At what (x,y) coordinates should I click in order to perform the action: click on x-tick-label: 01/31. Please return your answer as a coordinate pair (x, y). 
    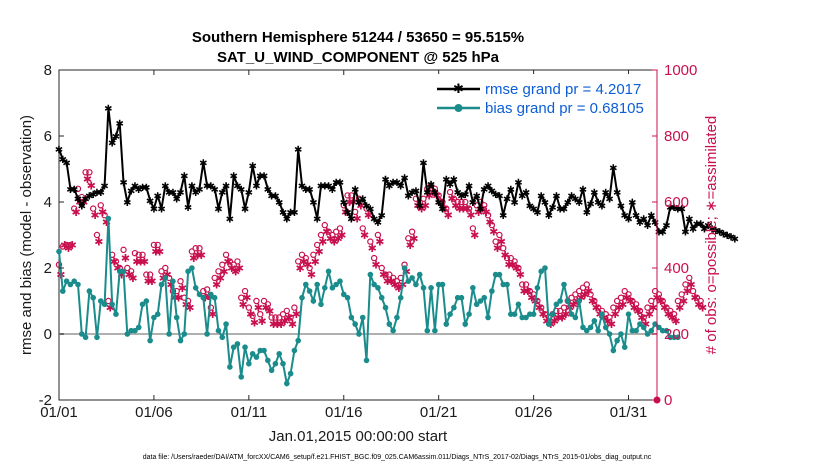
    Looking at the image, I should click on (629, 412).